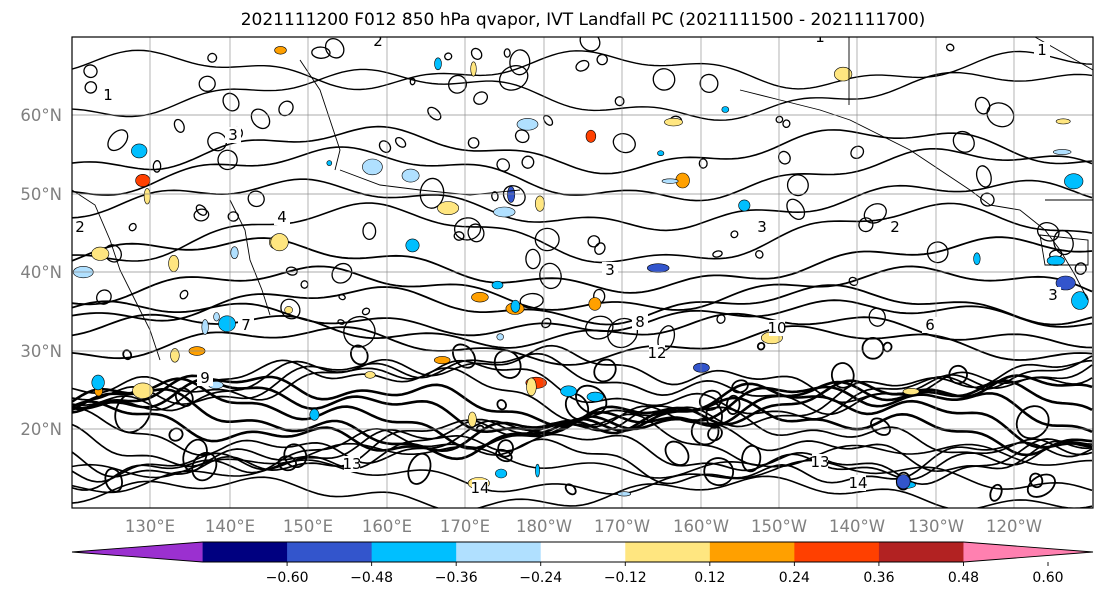 This screenshot has width=1105, height=601. I want to click on colorbar-tick-label: 0.48, so click(963, 578).